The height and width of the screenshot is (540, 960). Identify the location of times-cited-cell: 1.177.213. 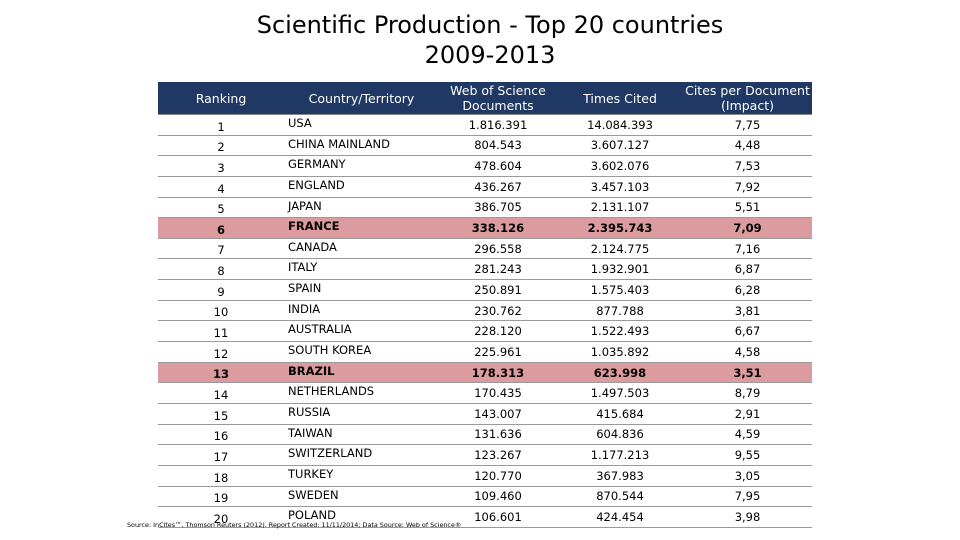
(620, 455).